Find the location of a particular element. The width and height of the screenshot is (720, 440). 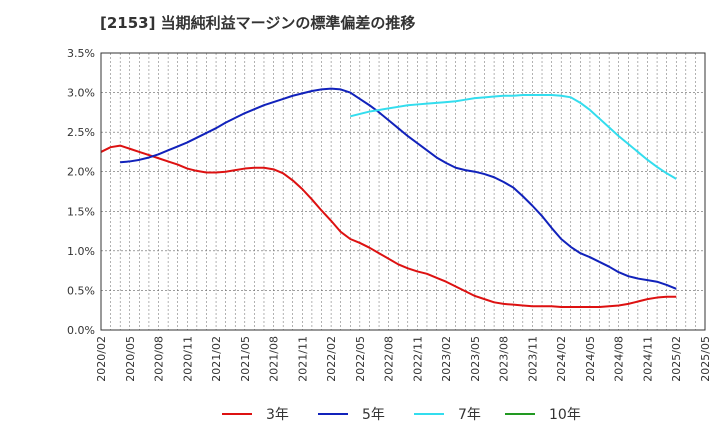

x-tick-label: 2023/11 is located at coordinates (532, 359).